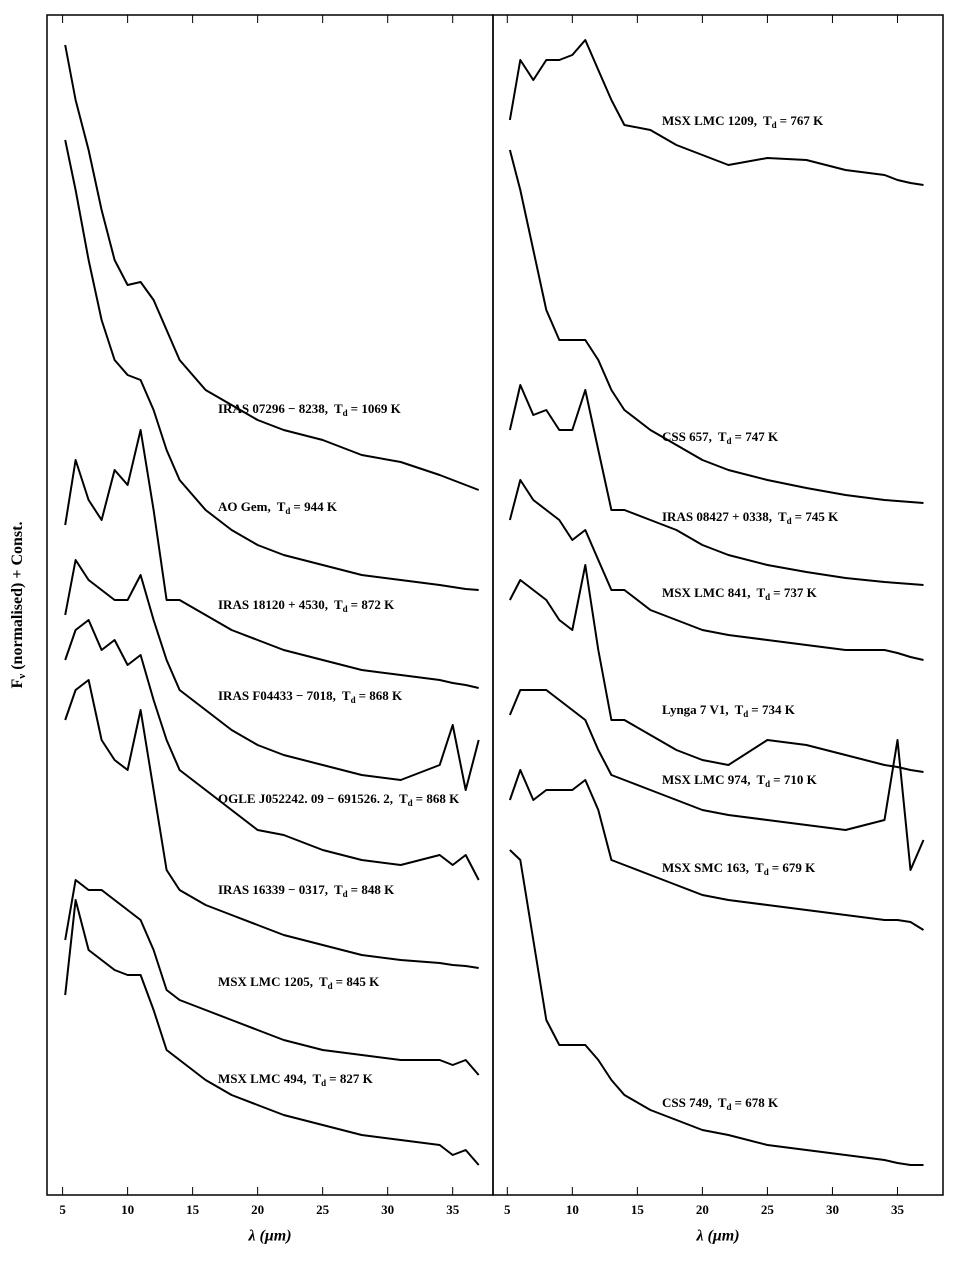  I want to click on spectrum-label: MSX SMC 163, Td = 679 K, so click(739, 868).